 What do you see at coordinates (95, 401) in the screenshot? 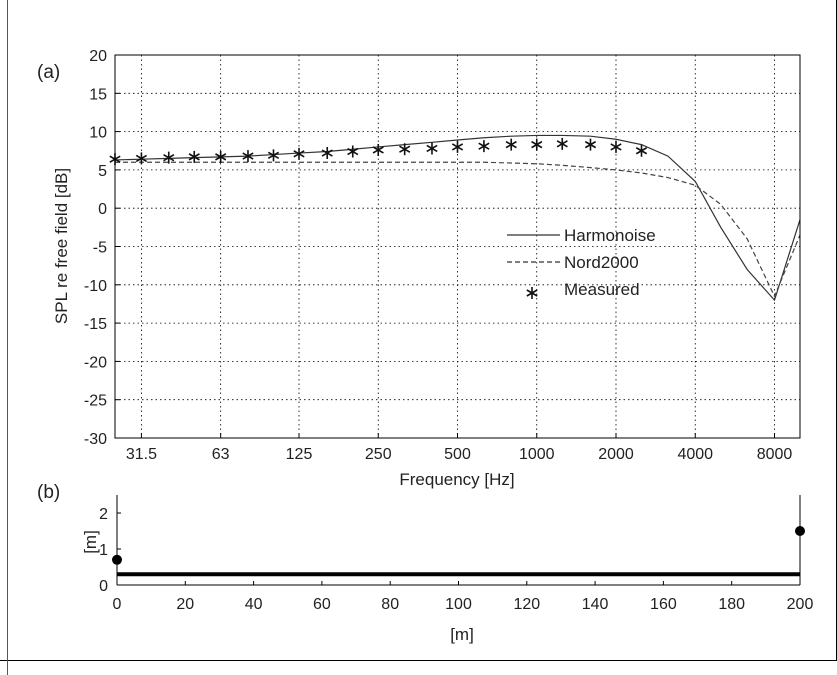
I see `spl-chart-y-tick-label: -25` at bounding box center [95, 401].